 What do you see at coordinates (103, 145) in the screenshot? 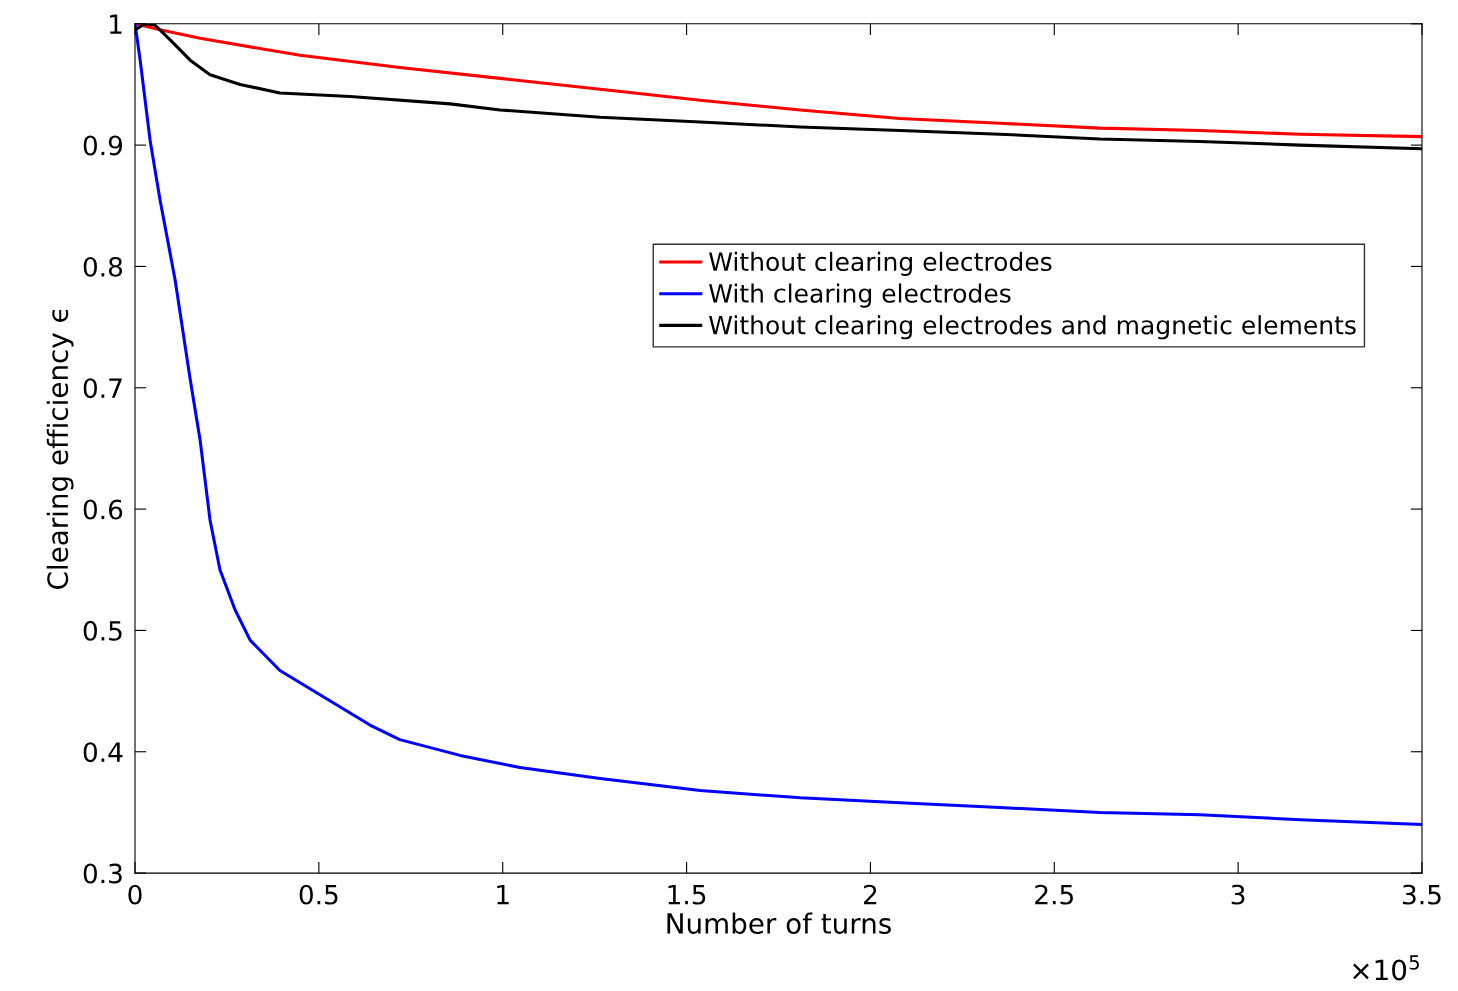
I see `y-tick-label: 0.9` at bounding box center [103, 145].